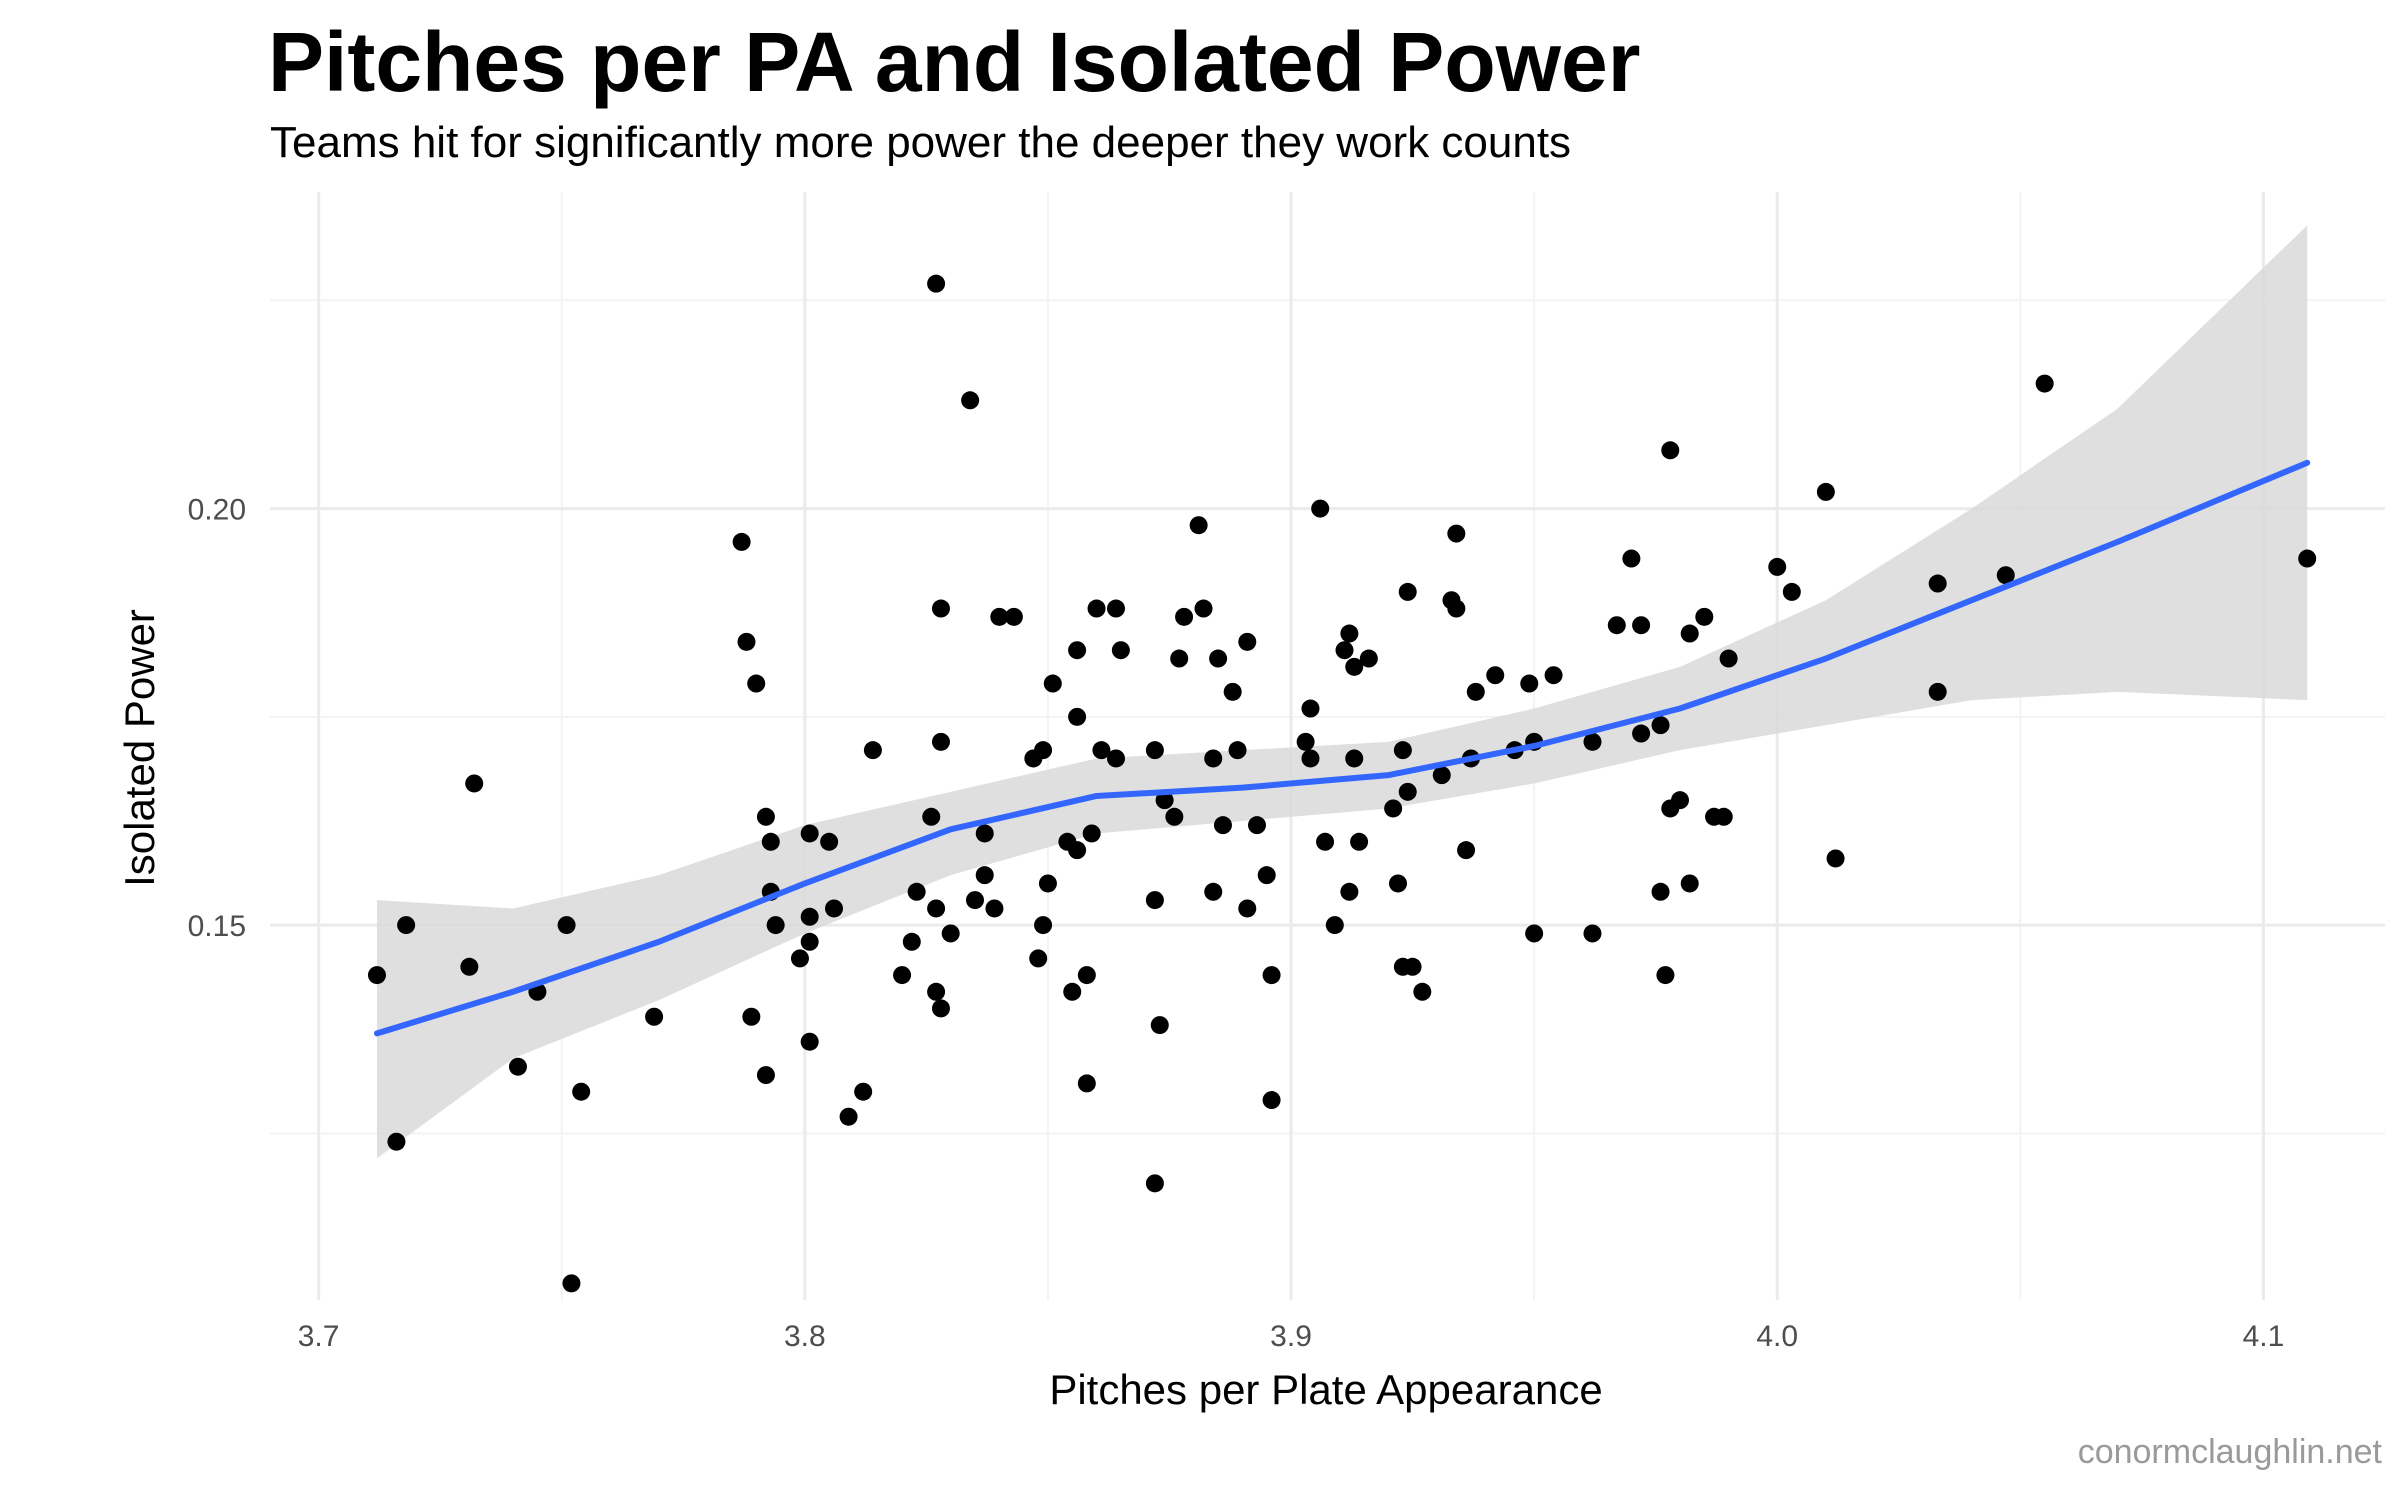  What do you see at coordinates (805, 1336) in the screenshot?
I see `x-tick-label: 3.8` at bounding box center [805, 1336].